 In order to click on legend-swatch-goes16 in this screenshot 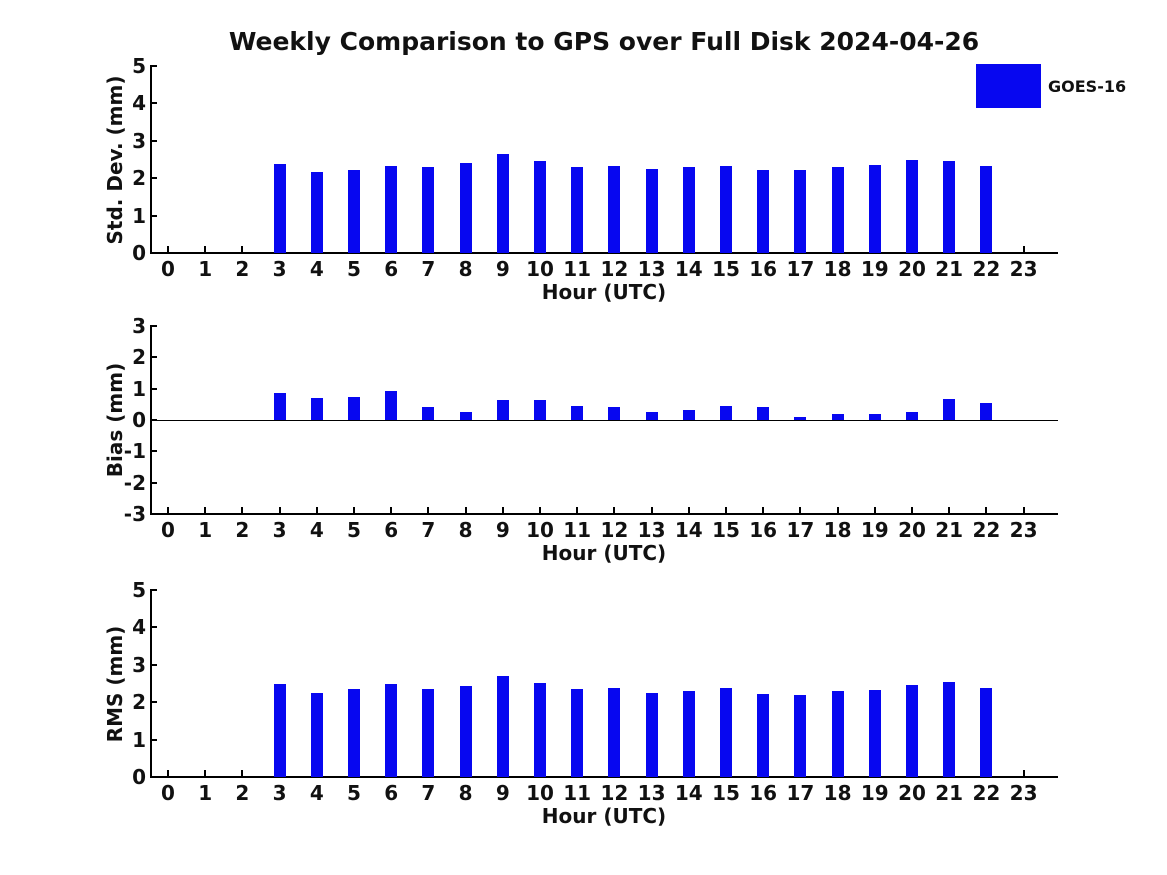, I will do `click(1008, 86)`.